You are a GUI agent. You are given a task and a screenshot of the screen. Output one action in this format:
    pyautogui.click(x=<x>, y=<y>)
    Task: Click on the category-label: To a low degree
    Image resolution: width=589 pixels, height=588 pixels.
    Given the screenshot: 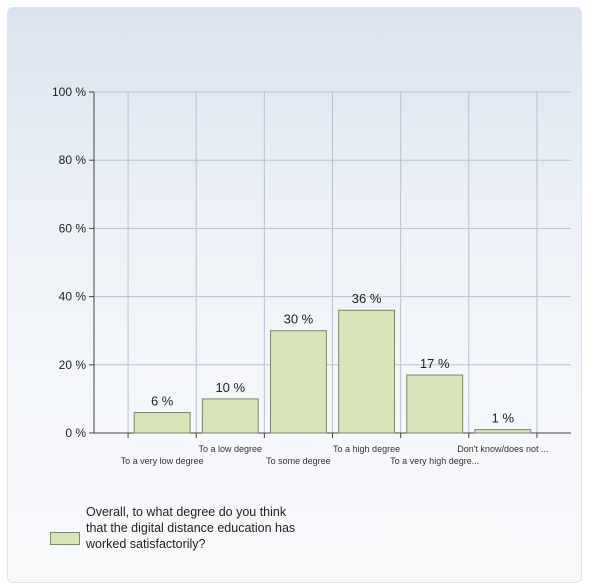 What is the action you would take?
    pyautogui.click(x=231, y=449)
    